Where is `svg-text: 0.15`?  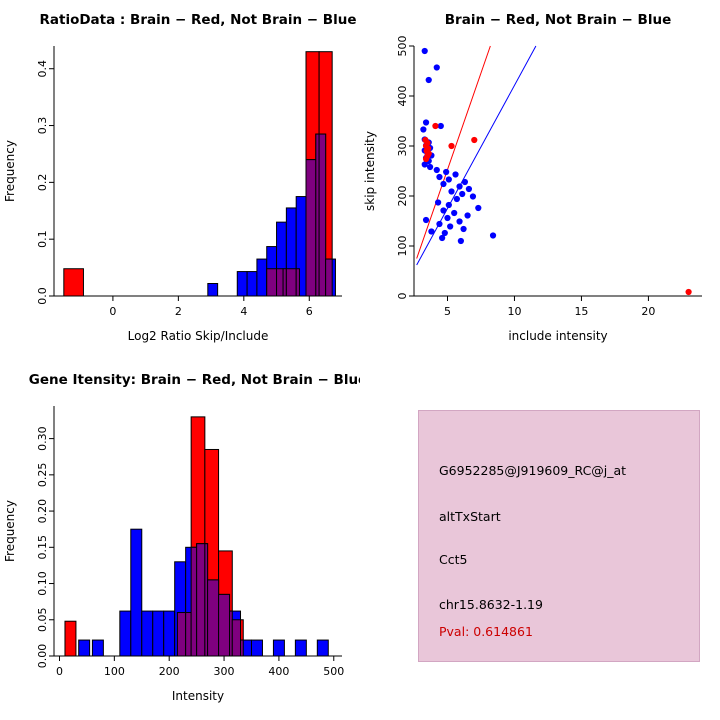 svg-text: 0.15 is located at coordinates (42, 547).